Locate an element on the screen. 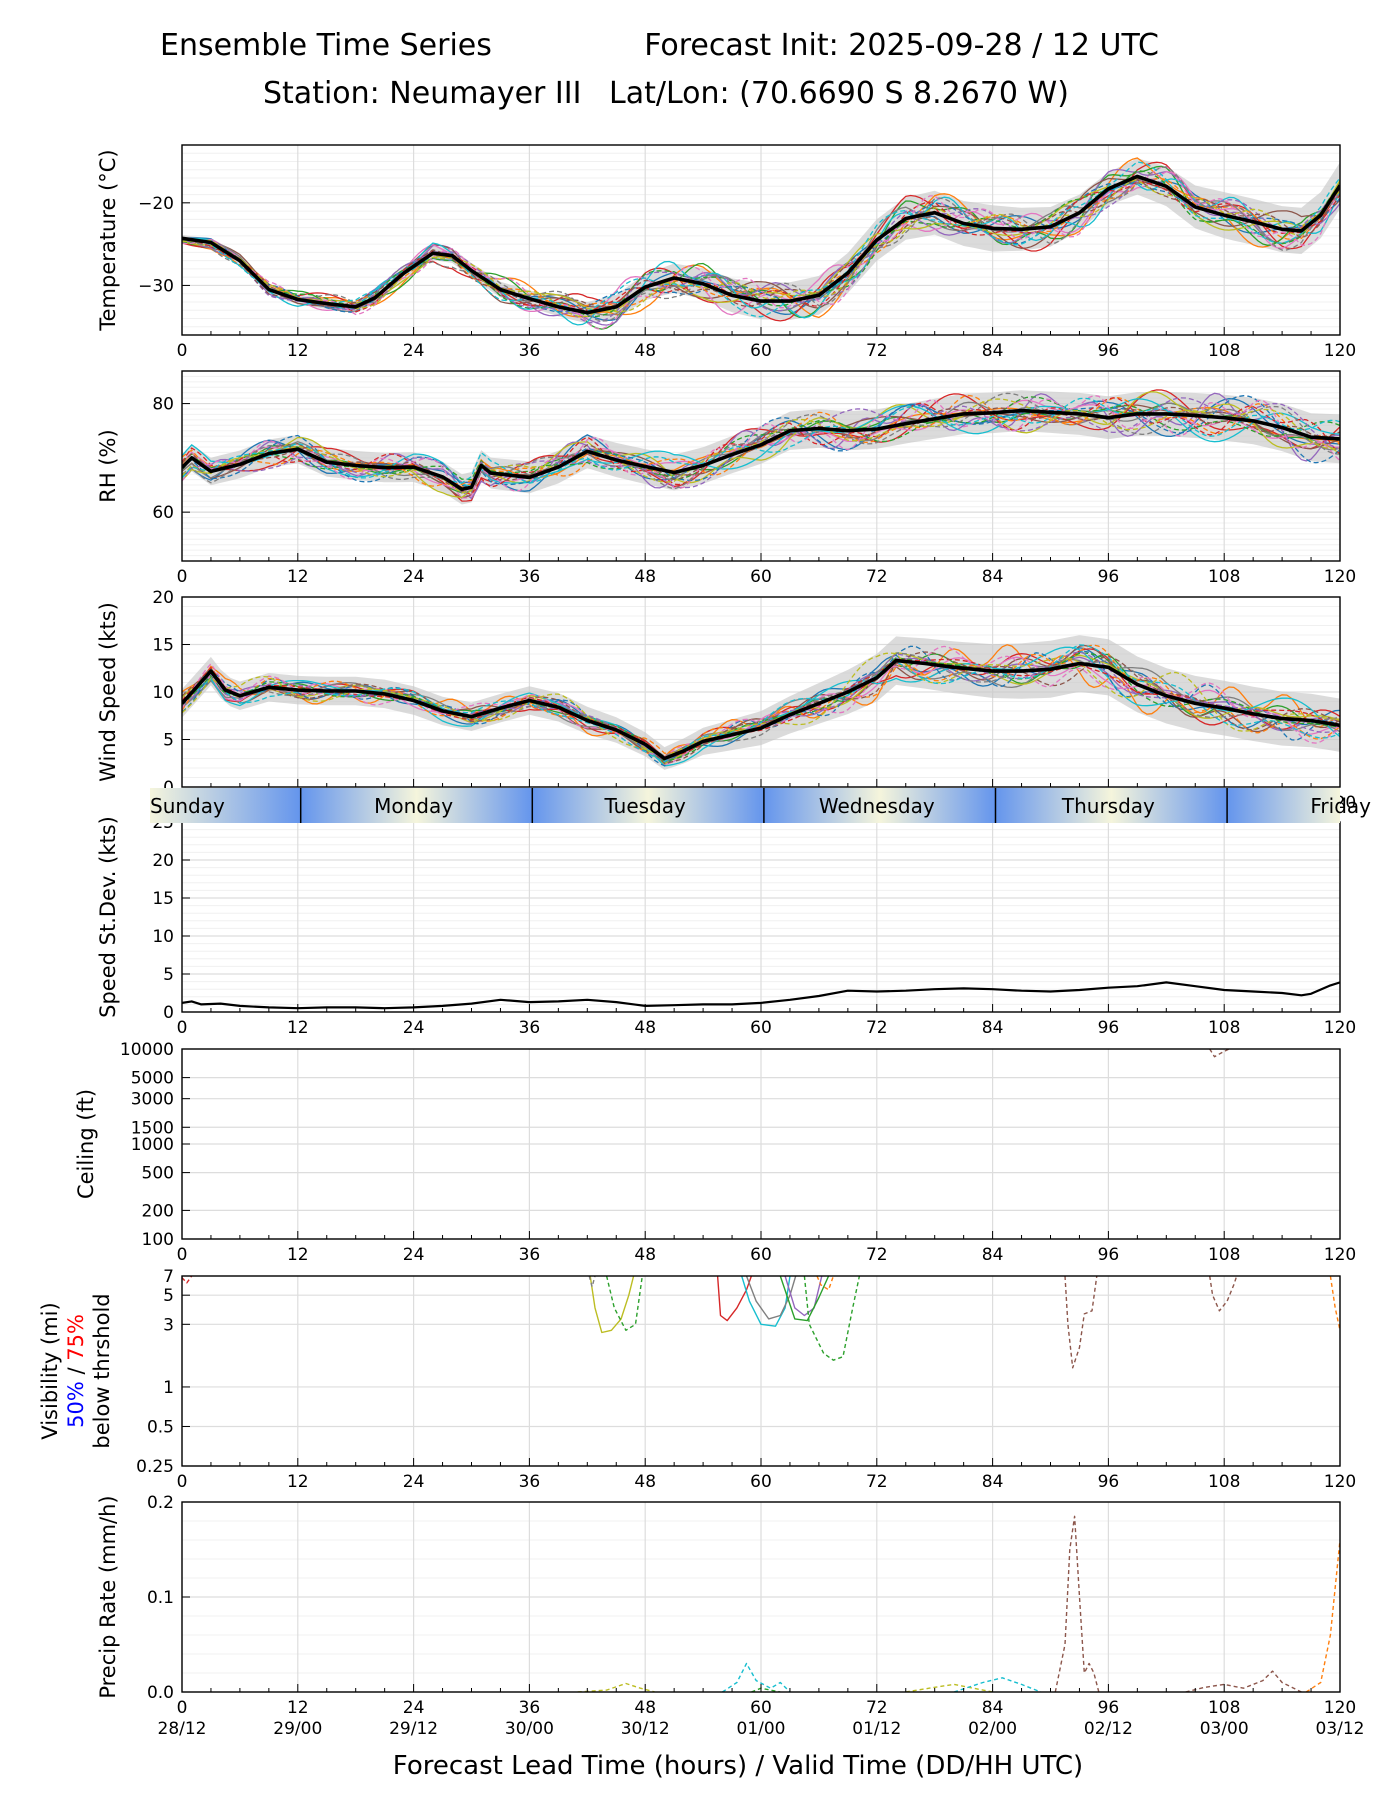 The width and height of the screenshot is (1400, 1800). y-tick-label: 10000 is located at coordinates (147, 1050).